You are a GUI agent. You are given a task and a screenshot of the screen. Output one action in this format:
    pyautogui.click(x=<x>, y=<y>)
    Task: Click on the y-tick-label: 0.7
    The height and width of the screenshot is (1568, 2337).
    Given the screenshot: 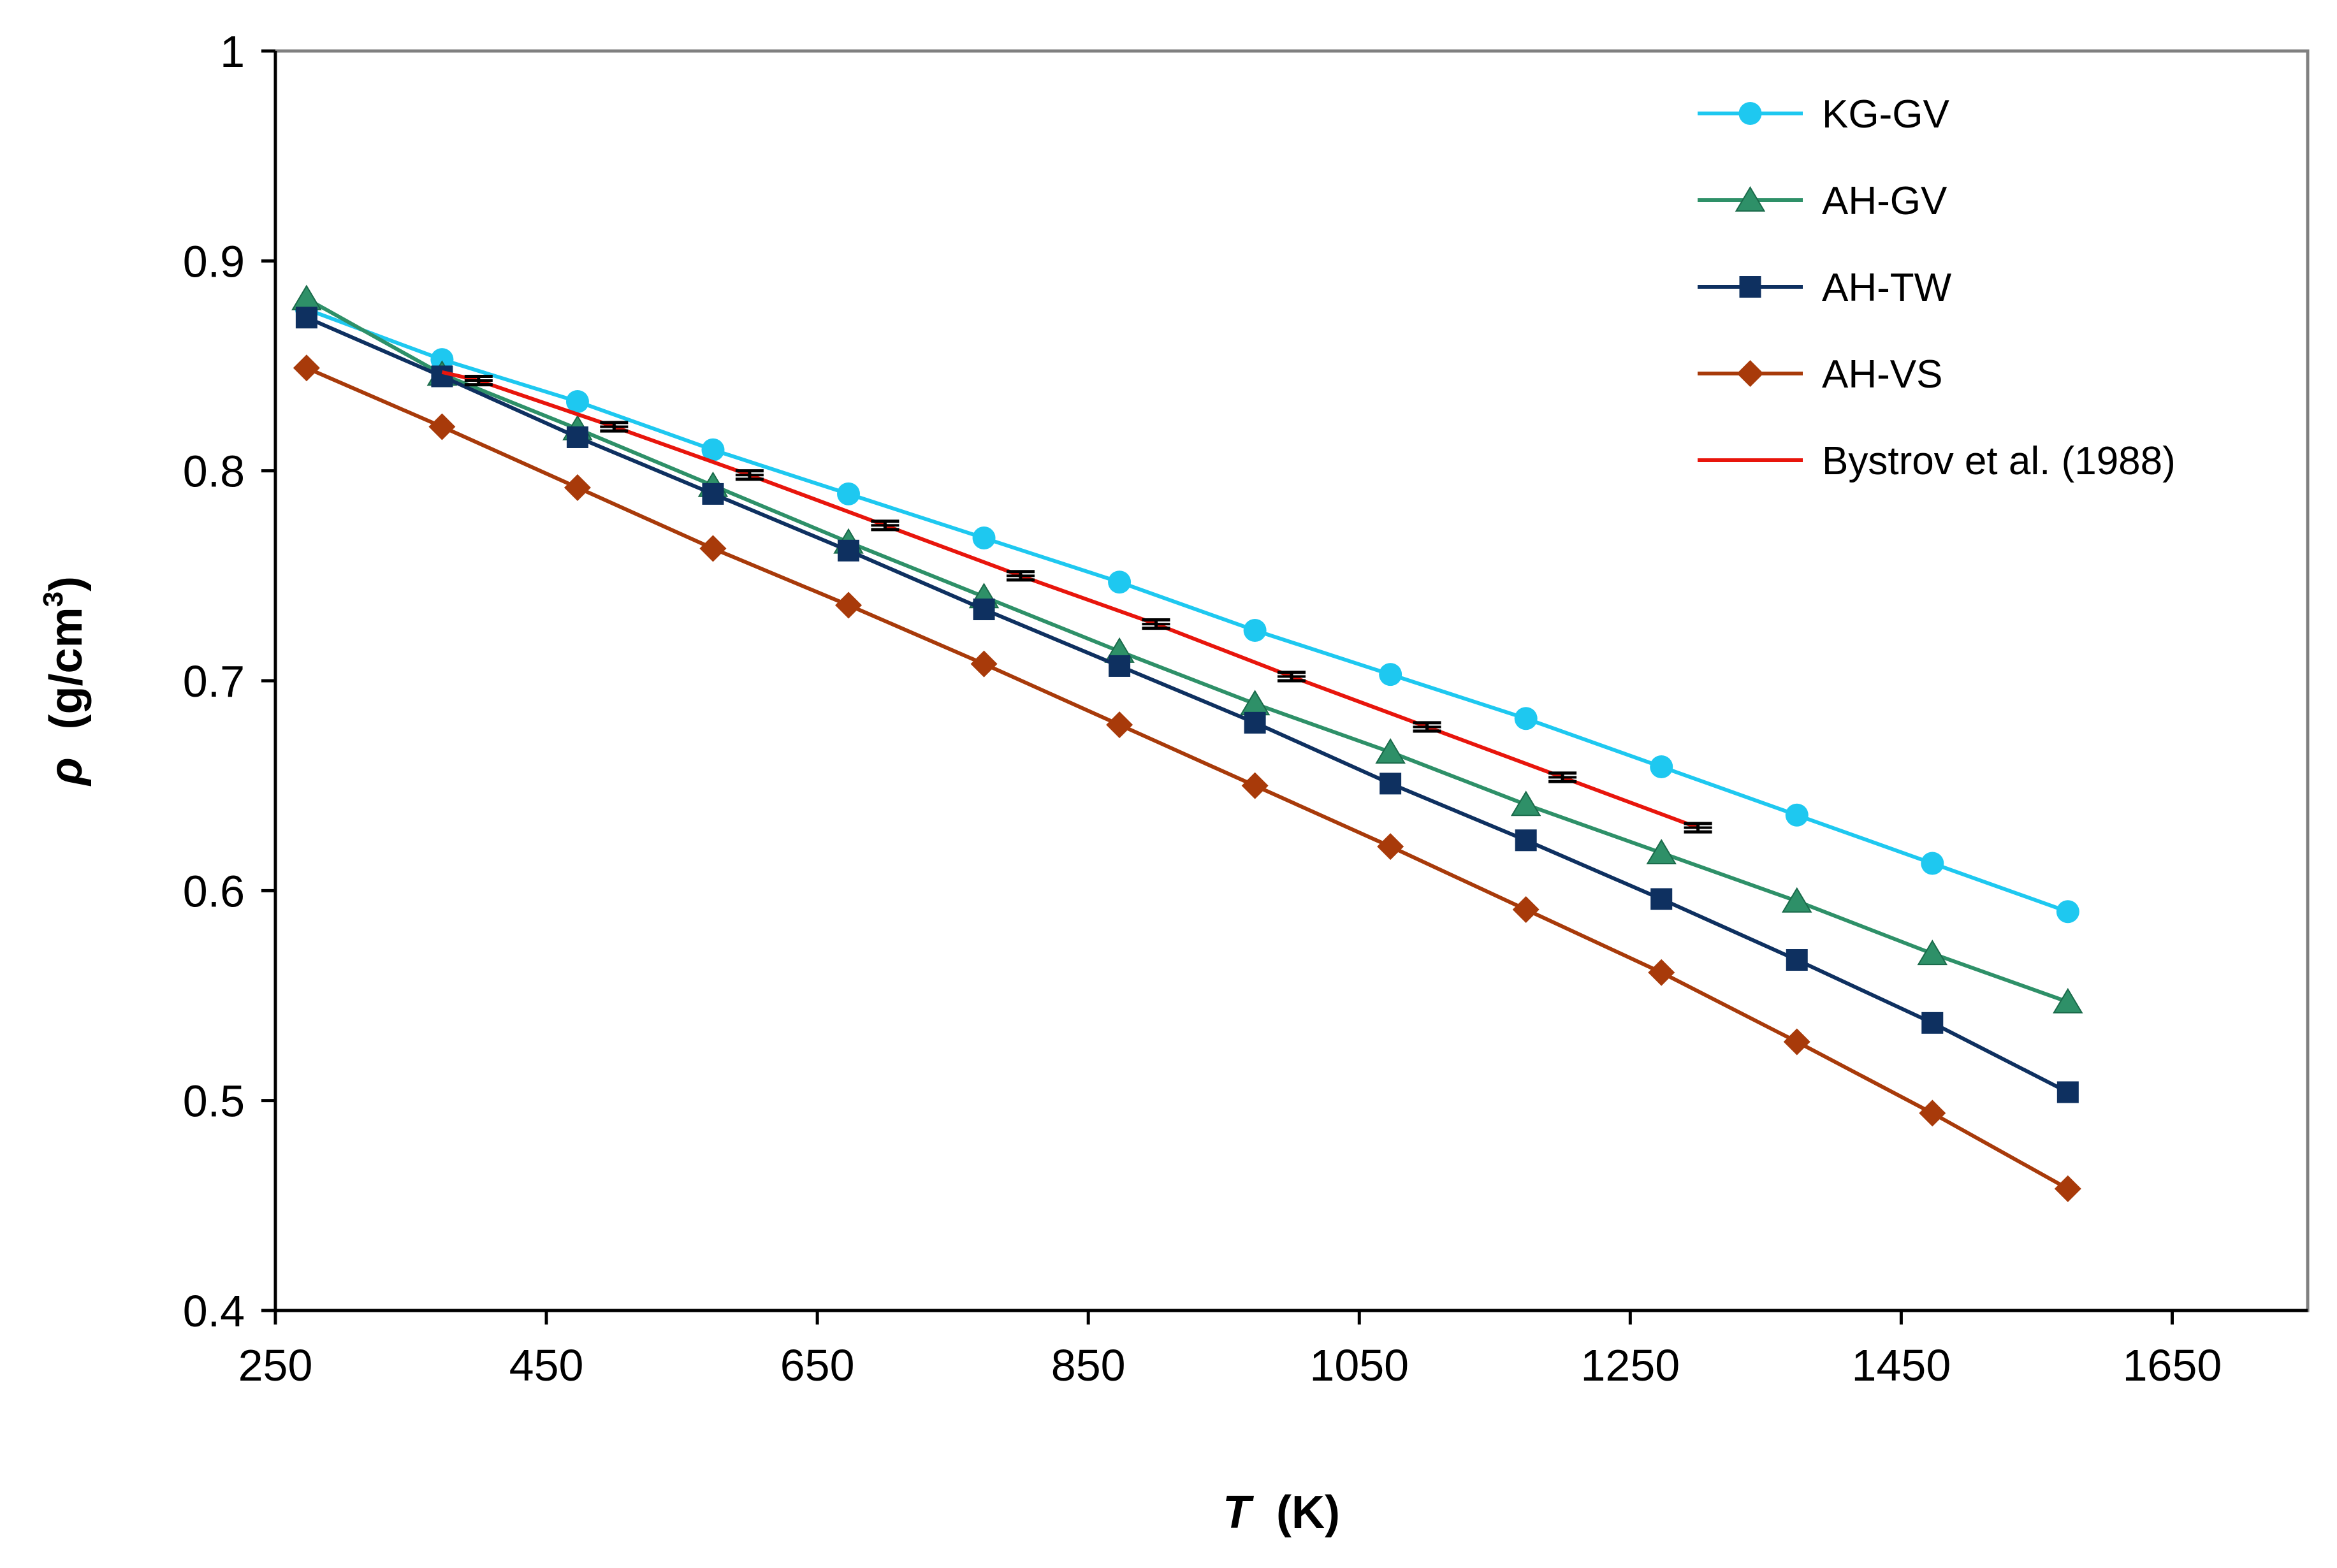 What is the action you would take?
    pyautogui.click(x=214, y=682)
    